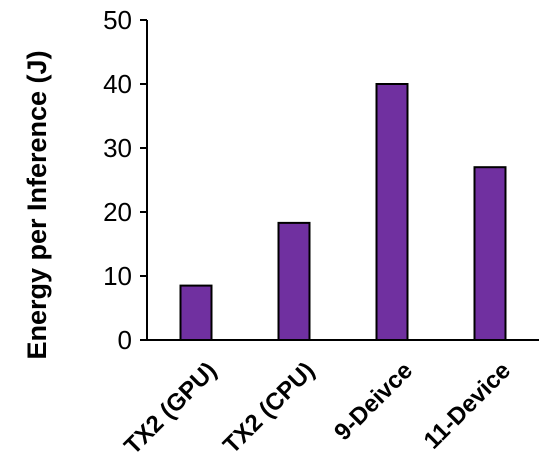 This screenshot has width=539, height=475. I want to click on y-tick-label: 0, so click(125, 340).